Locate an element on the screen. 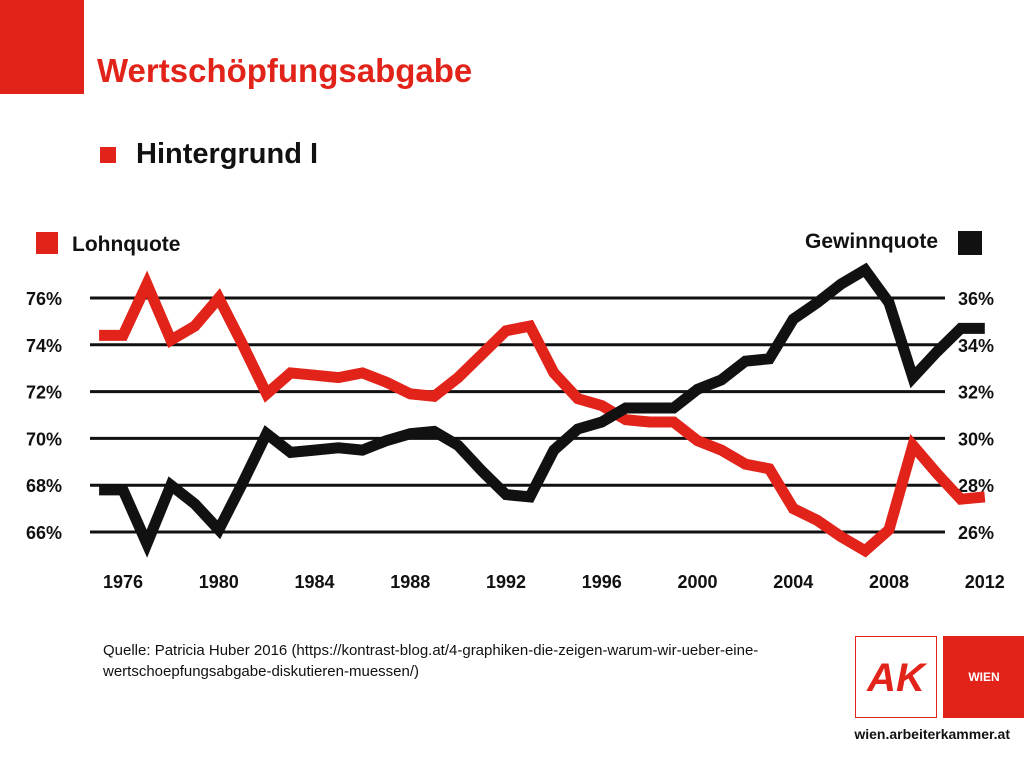 The width and height of the screenshot is (1024, 768). wien-logo-text: WIEN is located at coordinates (984, 677).